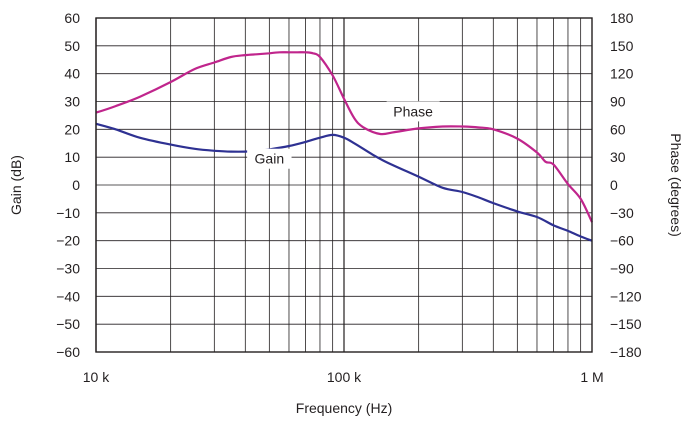 This screenshot has width=684, height=428. What do you see at coordinates (344, 408) in the screenshot?
I see `x-axis-title: Frequency (Hz)` at bounding box center [344, 408].